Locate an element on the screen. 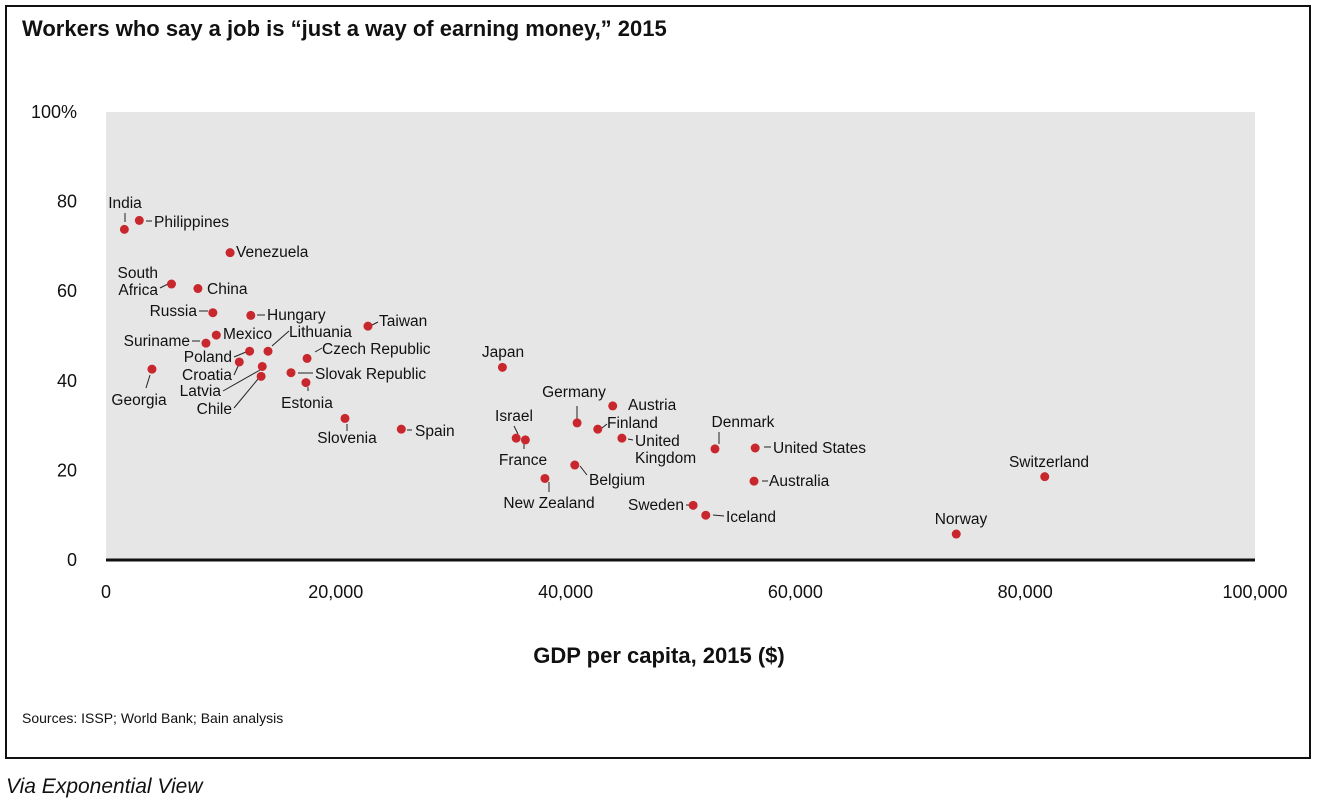 The width and height of the screenshot is (1318, 812). point-label: Sweden is located at coordinates (656, 505).